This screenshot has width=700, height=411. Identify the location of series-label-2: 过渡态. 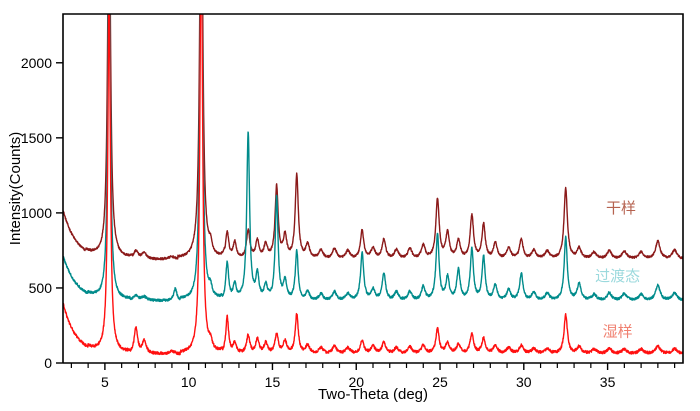
(617, 276).